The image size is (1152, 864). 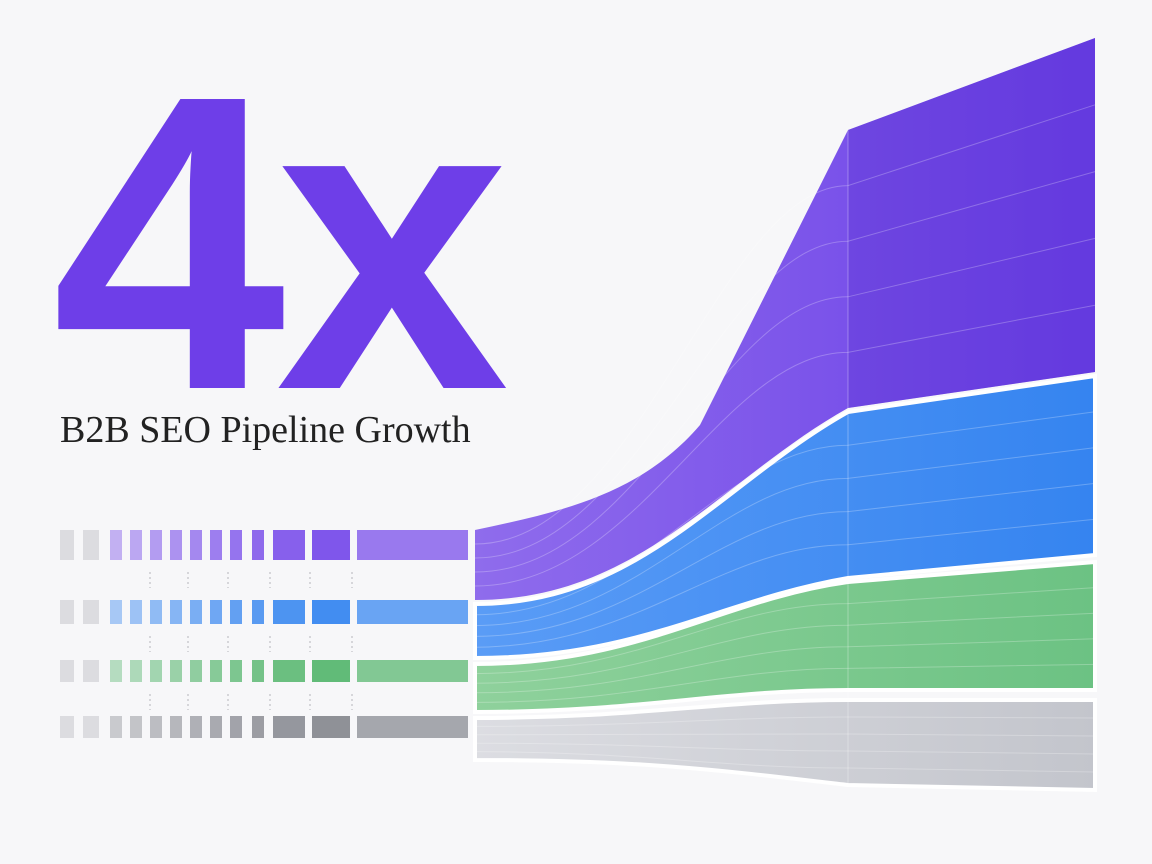 What do you see at coordinates (265, 430) in the screenshot?
I see `subtitle: B2B SEO Pipeline Growth` at bounding box center [265, 430].